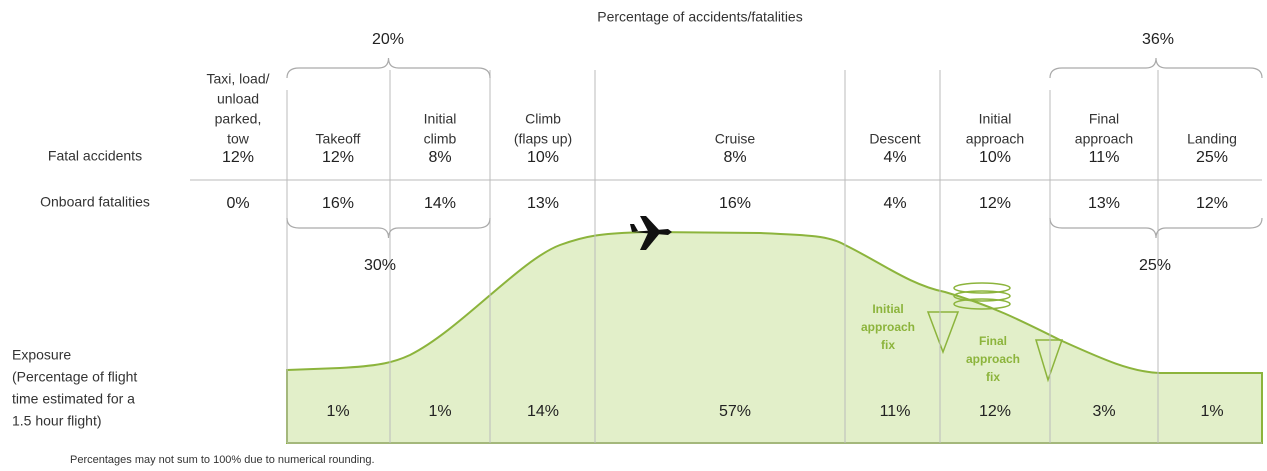  What do you see at coordinates (237, 79) in the screenshot?
I see `phase-name: Taxi, load/` at bounding box center [237, 79].